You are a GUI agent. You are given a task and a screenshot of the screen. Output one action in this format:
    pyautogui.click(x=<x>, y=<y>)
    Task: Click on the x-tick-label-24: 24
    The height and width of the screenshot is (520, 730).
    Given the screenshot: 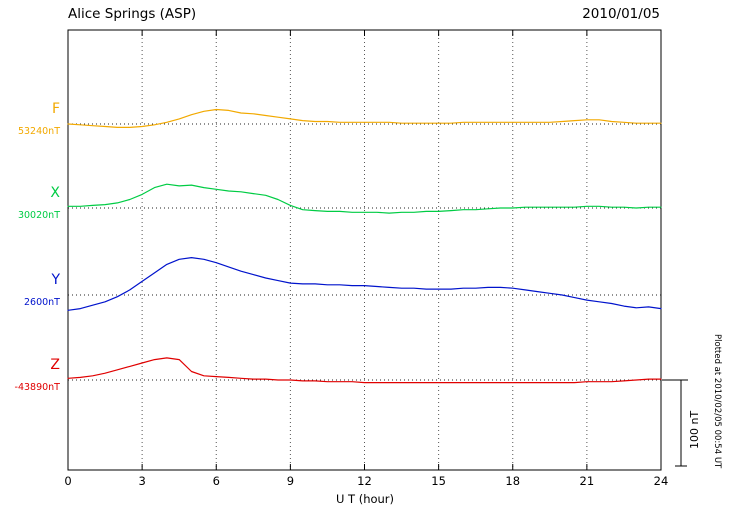 What is the action you would take?
    pyautogui.click(x=661, y=481)
    